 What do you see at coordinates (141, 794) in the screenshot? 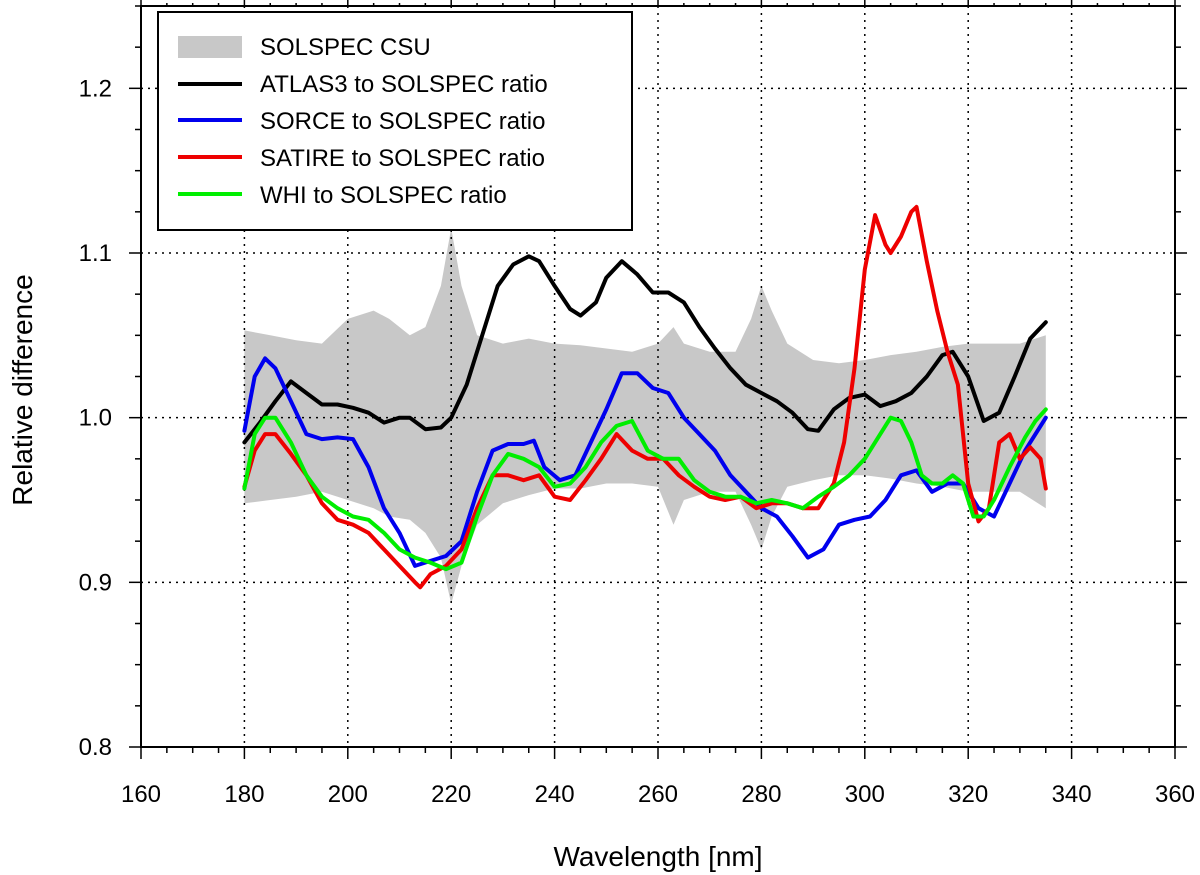
I see `x-tick-label: 160` at bounding box center [141, 794].